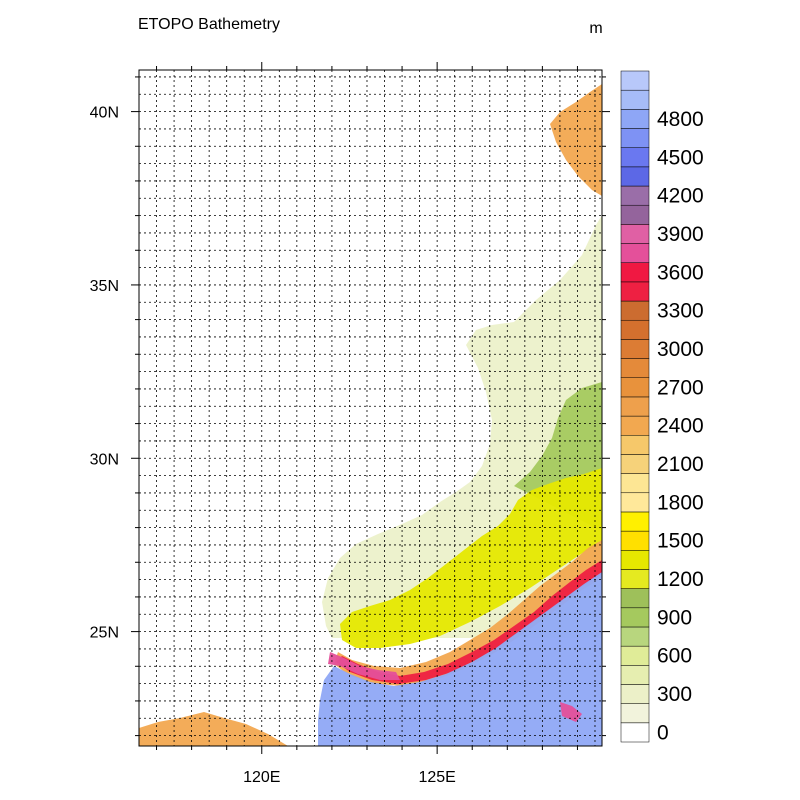  Describe the element at coordinates (209, 24) in the screenshot. I see `chart-title: ETOPO Bathemetry` at that location.